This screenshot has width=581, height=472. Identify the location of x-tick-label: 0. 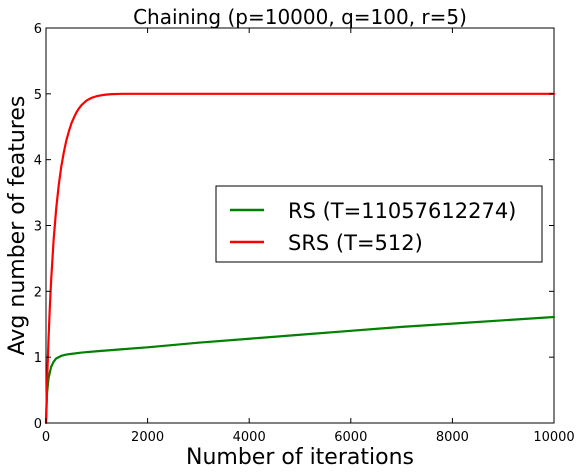
(46, 437).